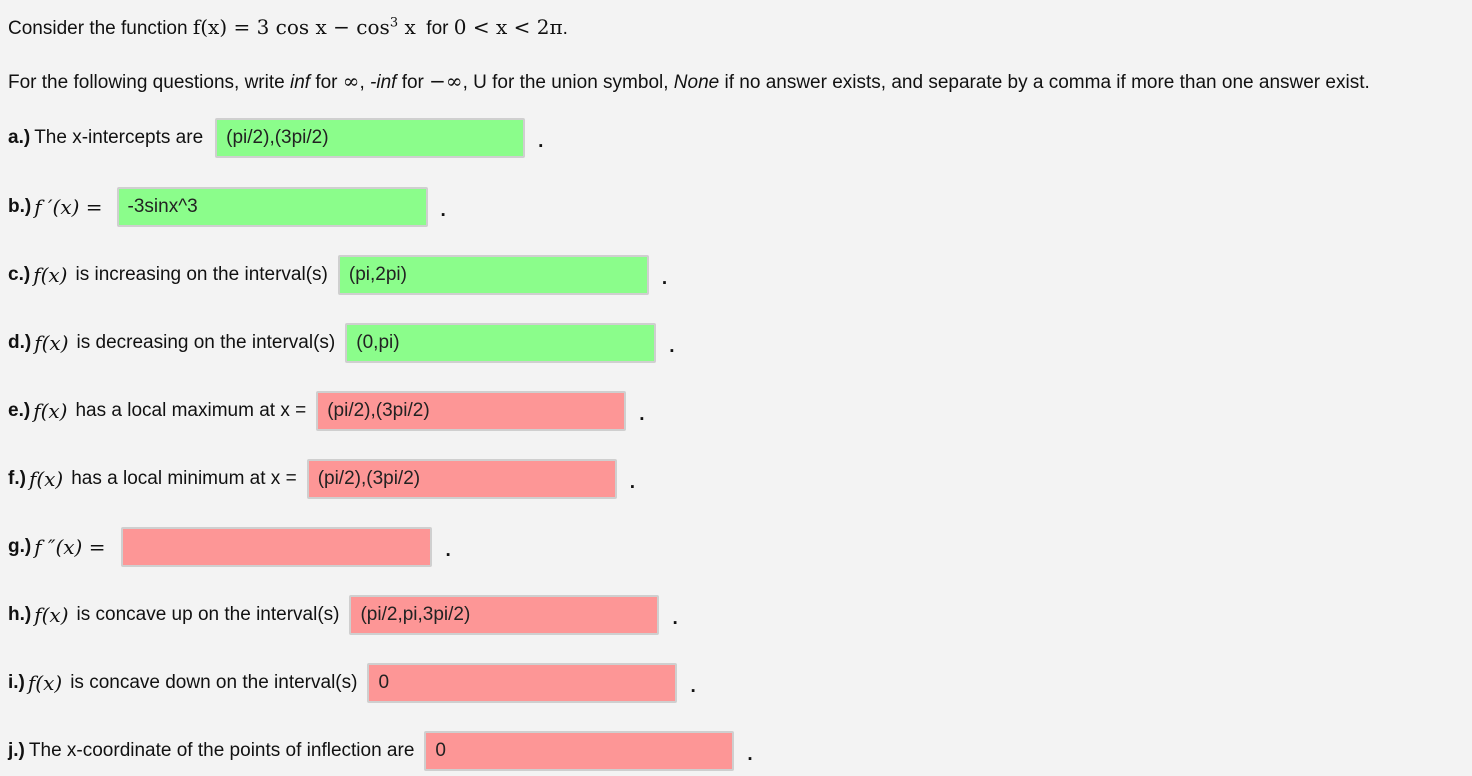 The width and height of the screenshot is (1472, 776). I want to click on question-g: g.) f ″(x) = ., so click(229, 547).